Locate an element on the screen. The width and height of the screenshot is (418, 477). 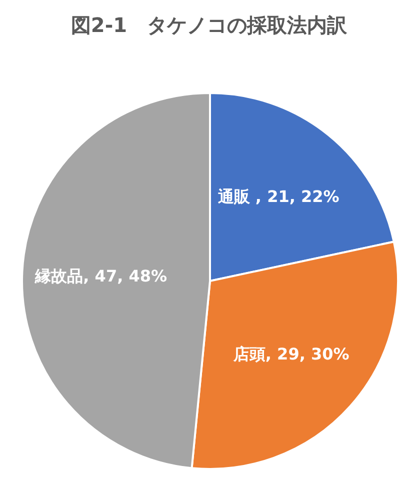
slice-label: 通販 , 21, 22% is located at coordinates (278, 196).